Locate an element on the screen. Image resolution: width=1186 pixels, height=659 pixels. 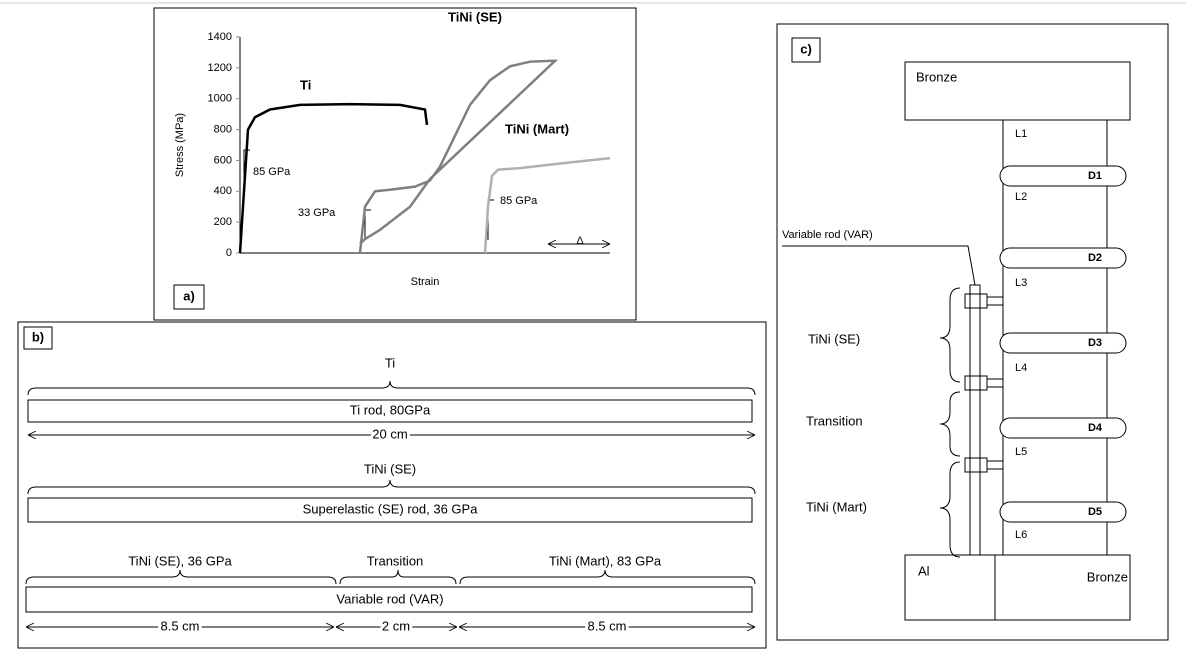
y-tick-label: 0 is located at coordinates (229, 253).